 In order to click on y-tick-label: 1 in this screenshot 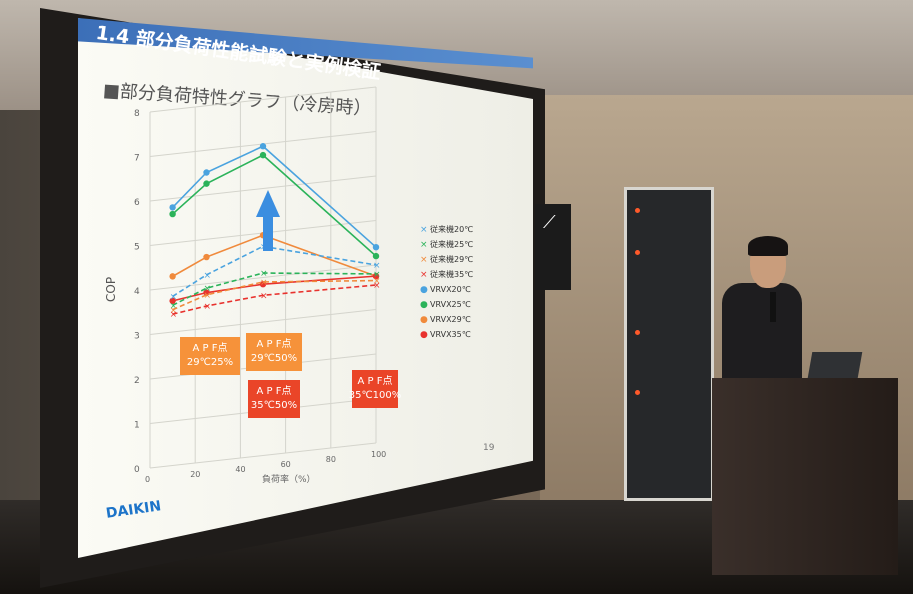, I will do `click(137, 426)`.